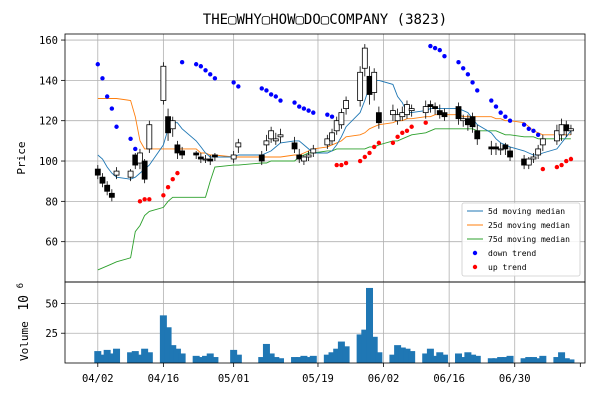 This screenshot has width=600, height=400. I want to click on price-axis-label: Price, so click(21, 157).